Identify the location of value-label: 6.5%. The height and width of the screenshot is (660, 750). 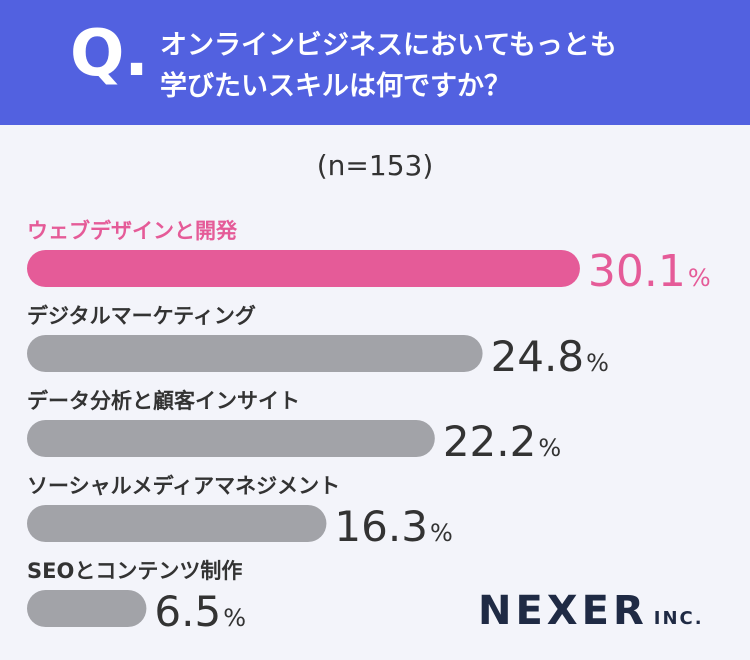
(200, 611).